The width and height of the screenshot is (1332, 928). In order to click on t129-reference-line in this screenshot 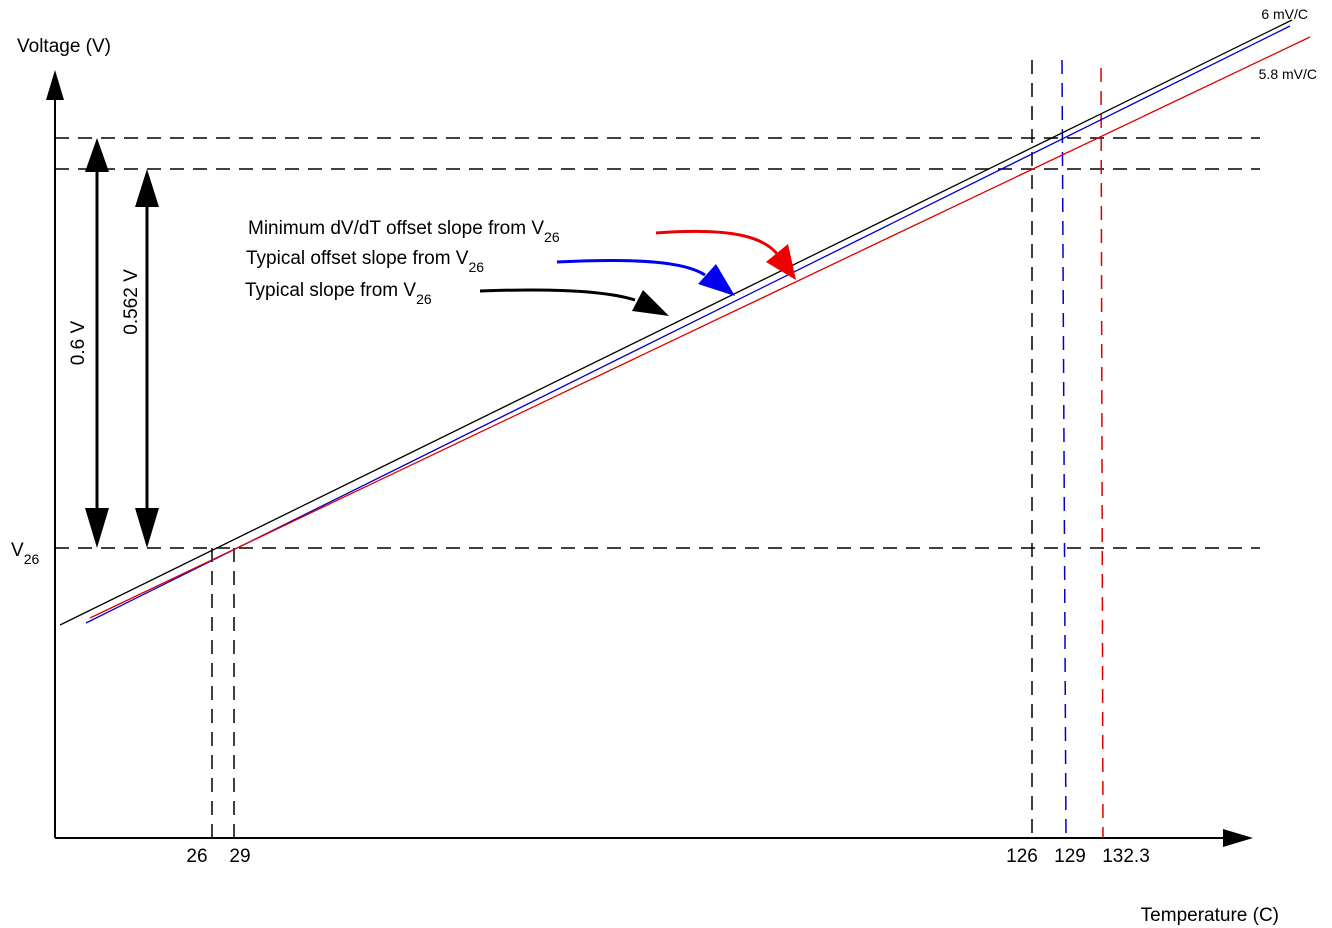, I will do `click(1064, 449)`.